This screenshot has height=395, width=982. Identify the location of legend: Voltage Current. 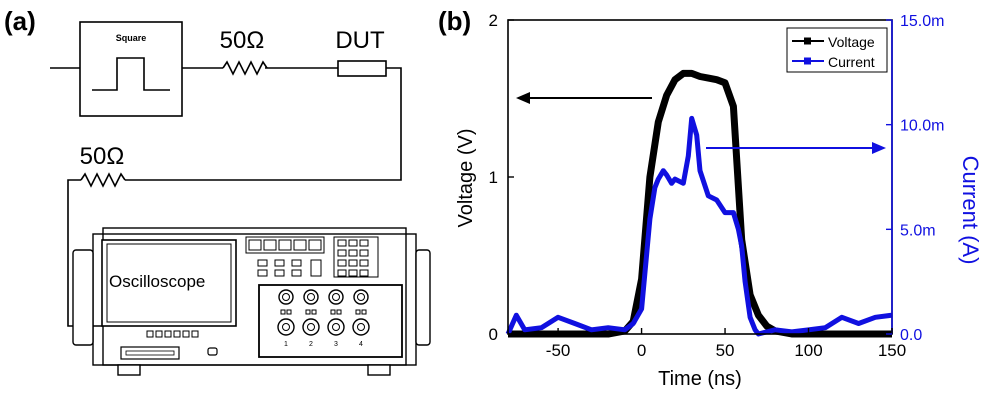
(837, 50).